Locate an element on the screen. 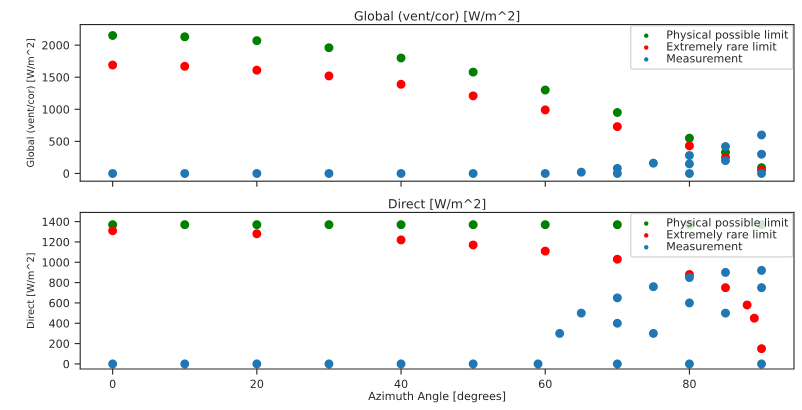  y-tick-label: 600 is located at coordinates (59, 303).